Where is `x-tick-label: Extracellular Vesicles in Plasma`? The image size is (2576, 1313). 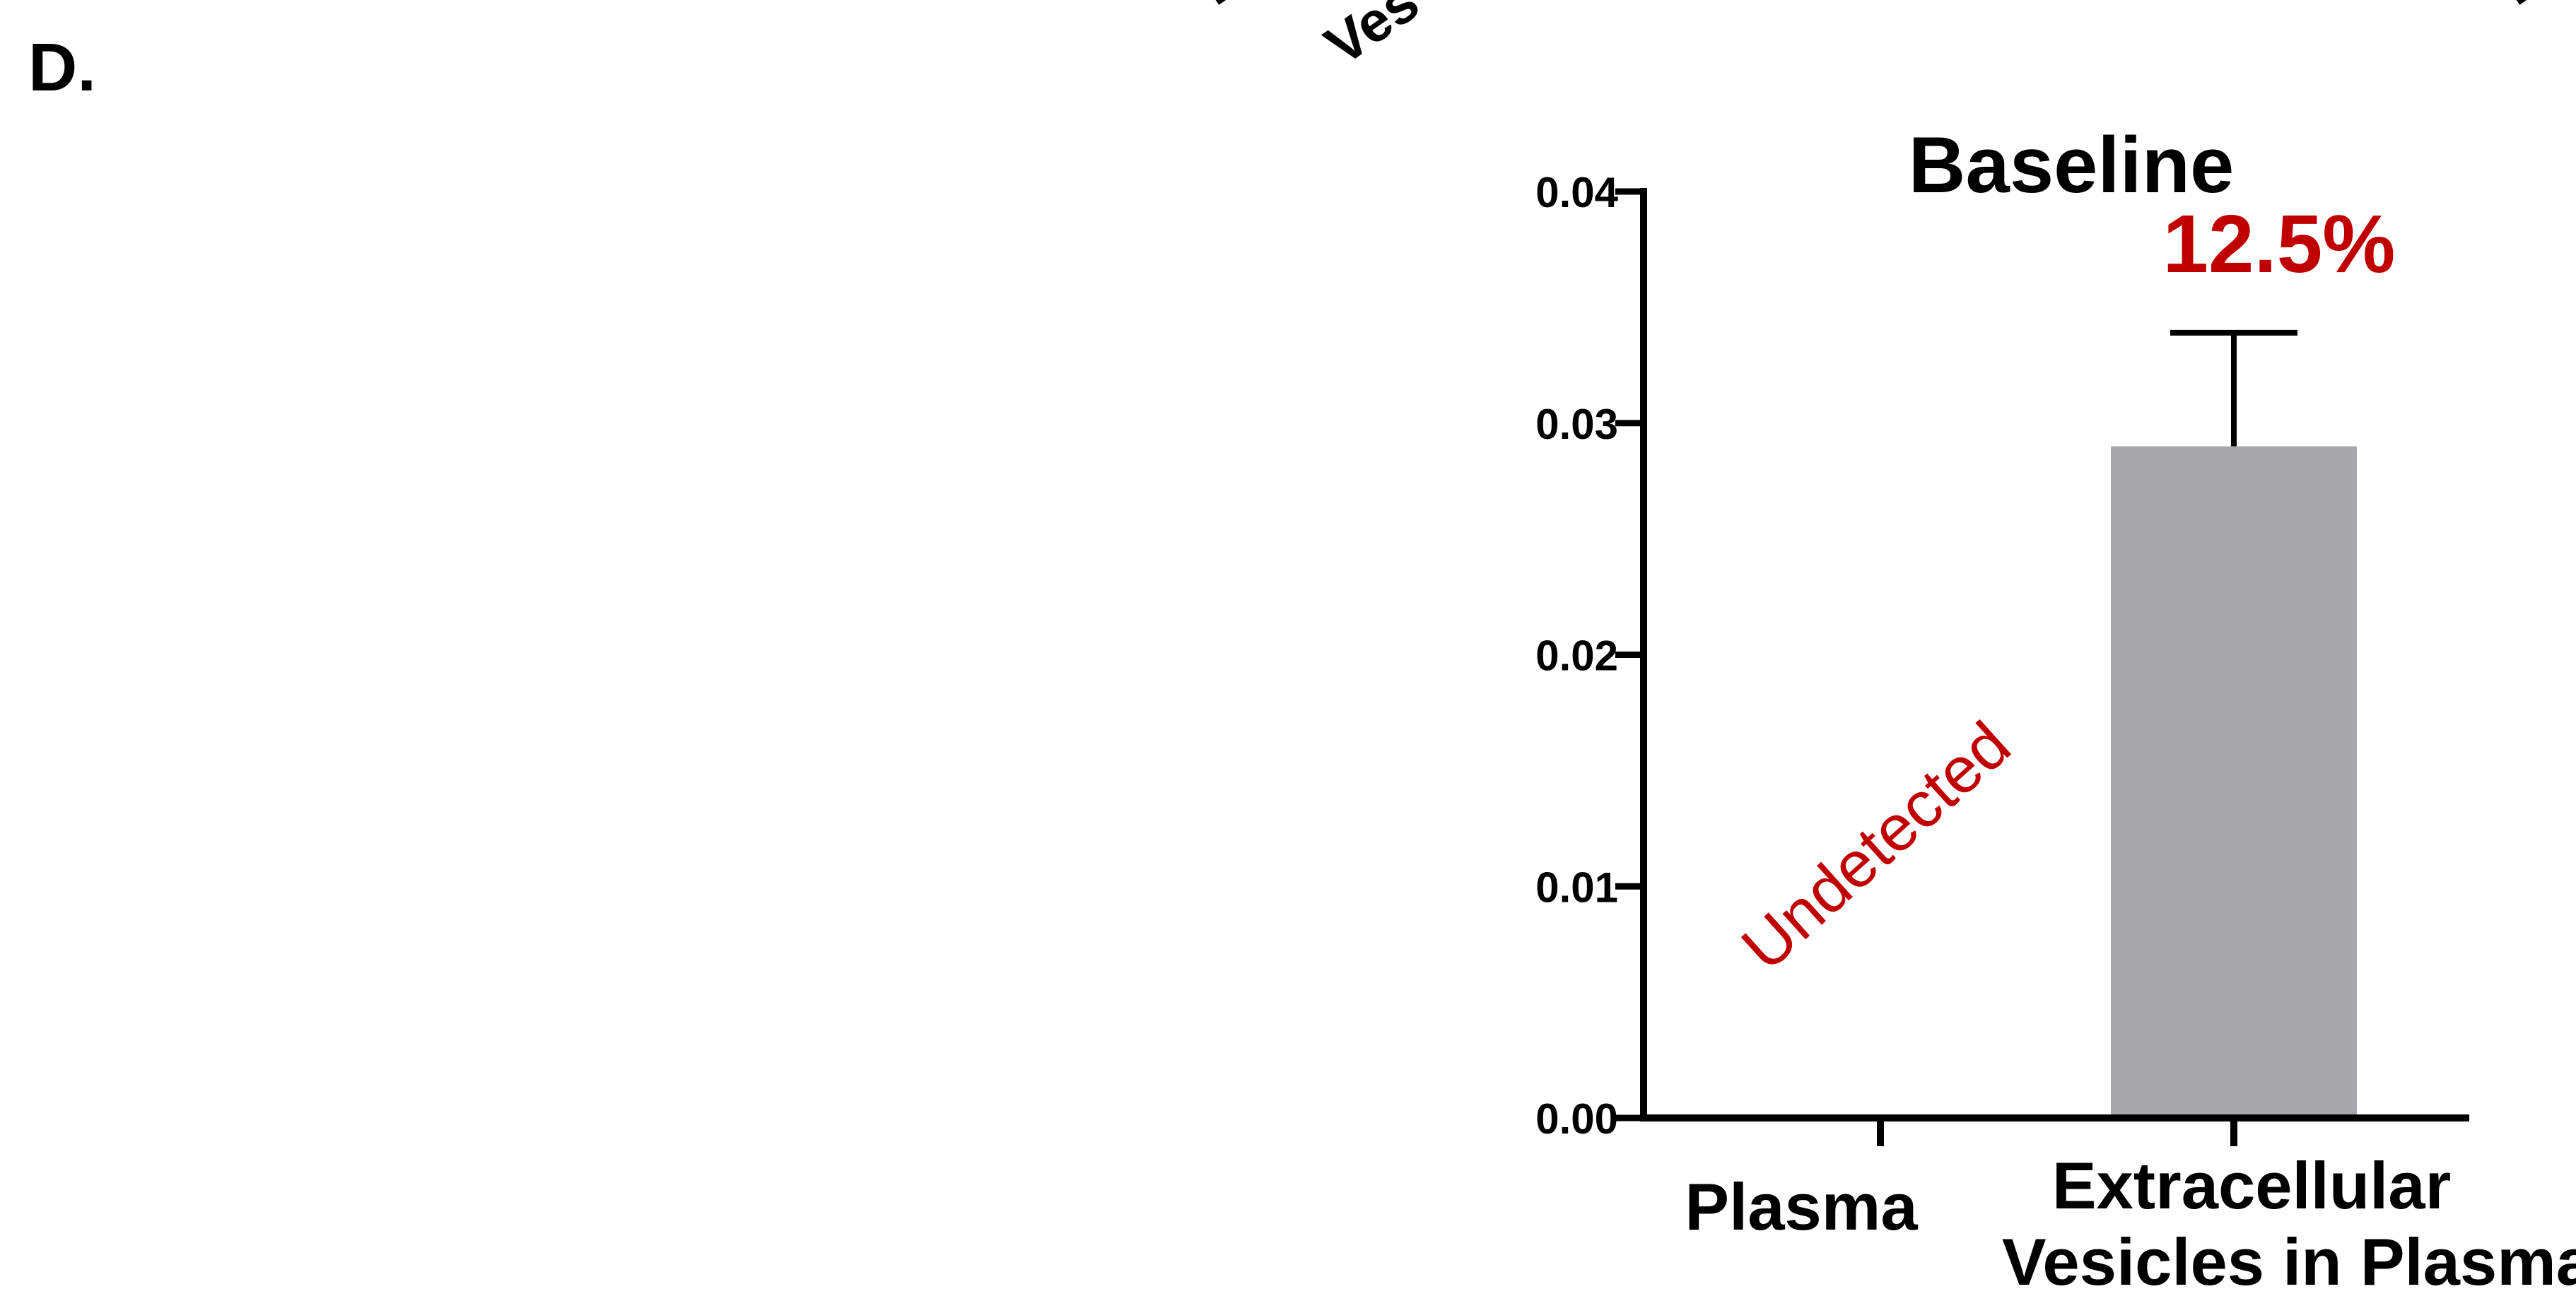 x-tick-label: Extracellular Vesicles in Plasma is located at coordinates (2289, 1223).